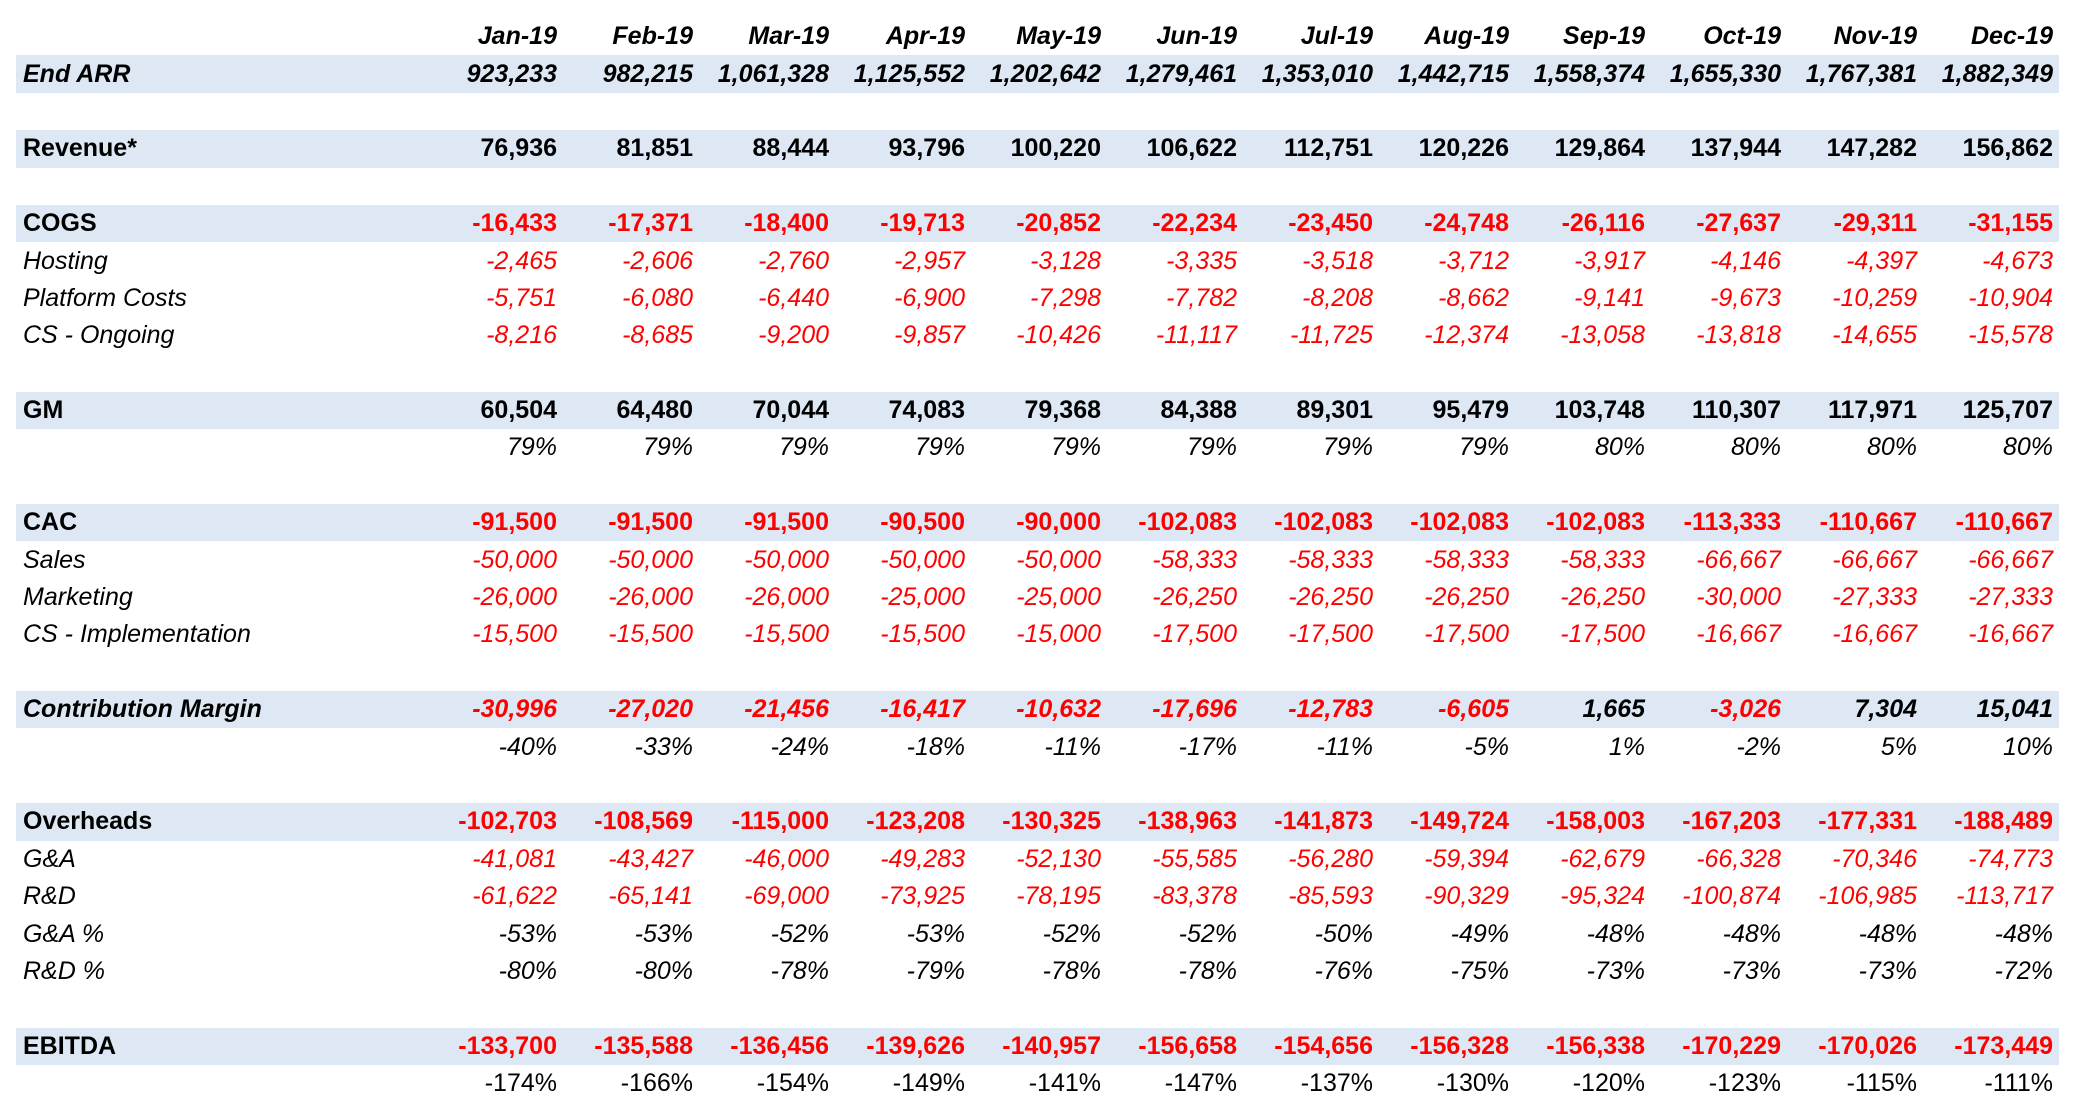 The image size is (2079, 1109). Describe the element at coordinates (786, 634) in the screenshot. I see `value-cell: -15,500` at that location.